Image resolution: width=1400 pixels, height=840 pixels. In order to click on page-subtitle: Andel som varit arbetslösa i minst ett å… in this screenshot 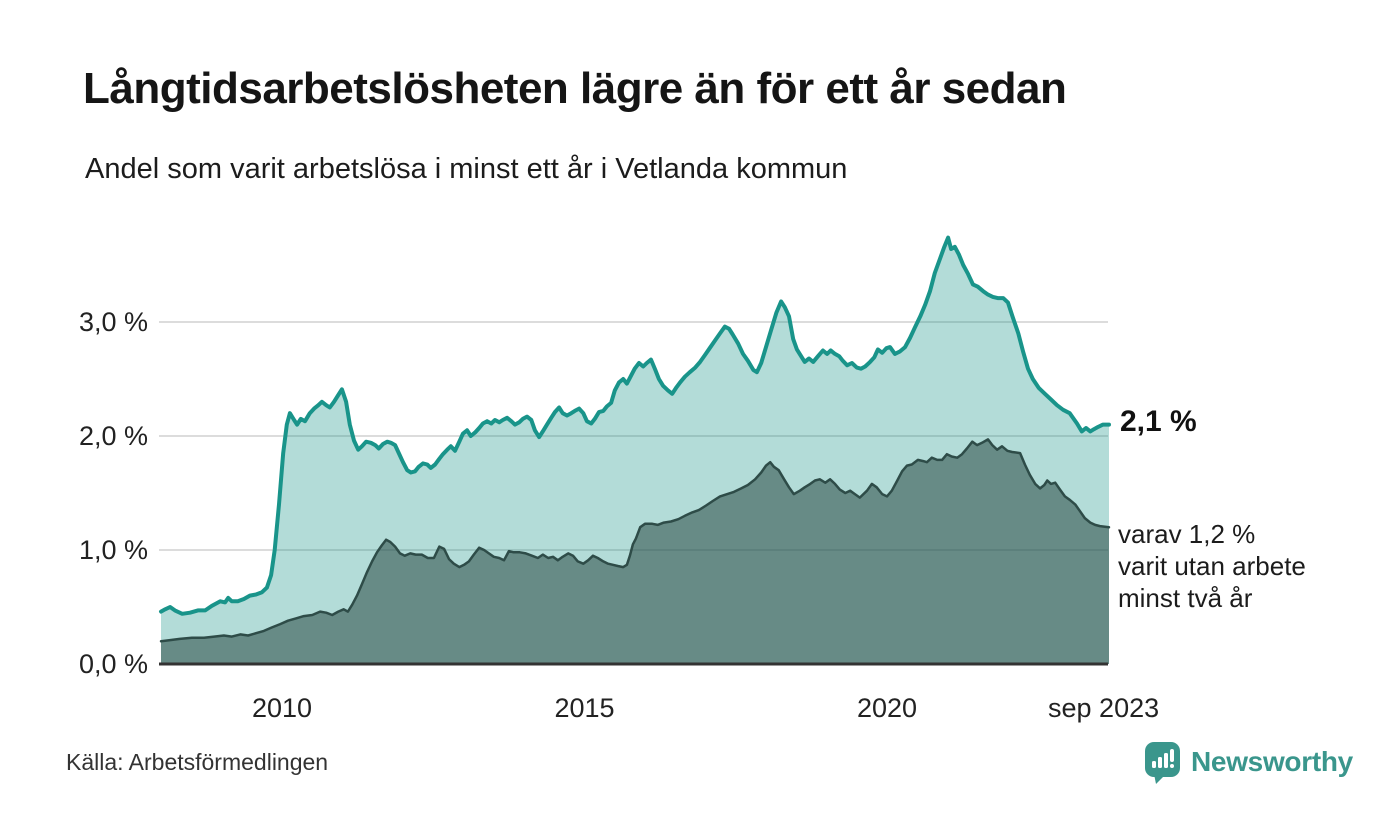, I will do `click(466, 169)`.